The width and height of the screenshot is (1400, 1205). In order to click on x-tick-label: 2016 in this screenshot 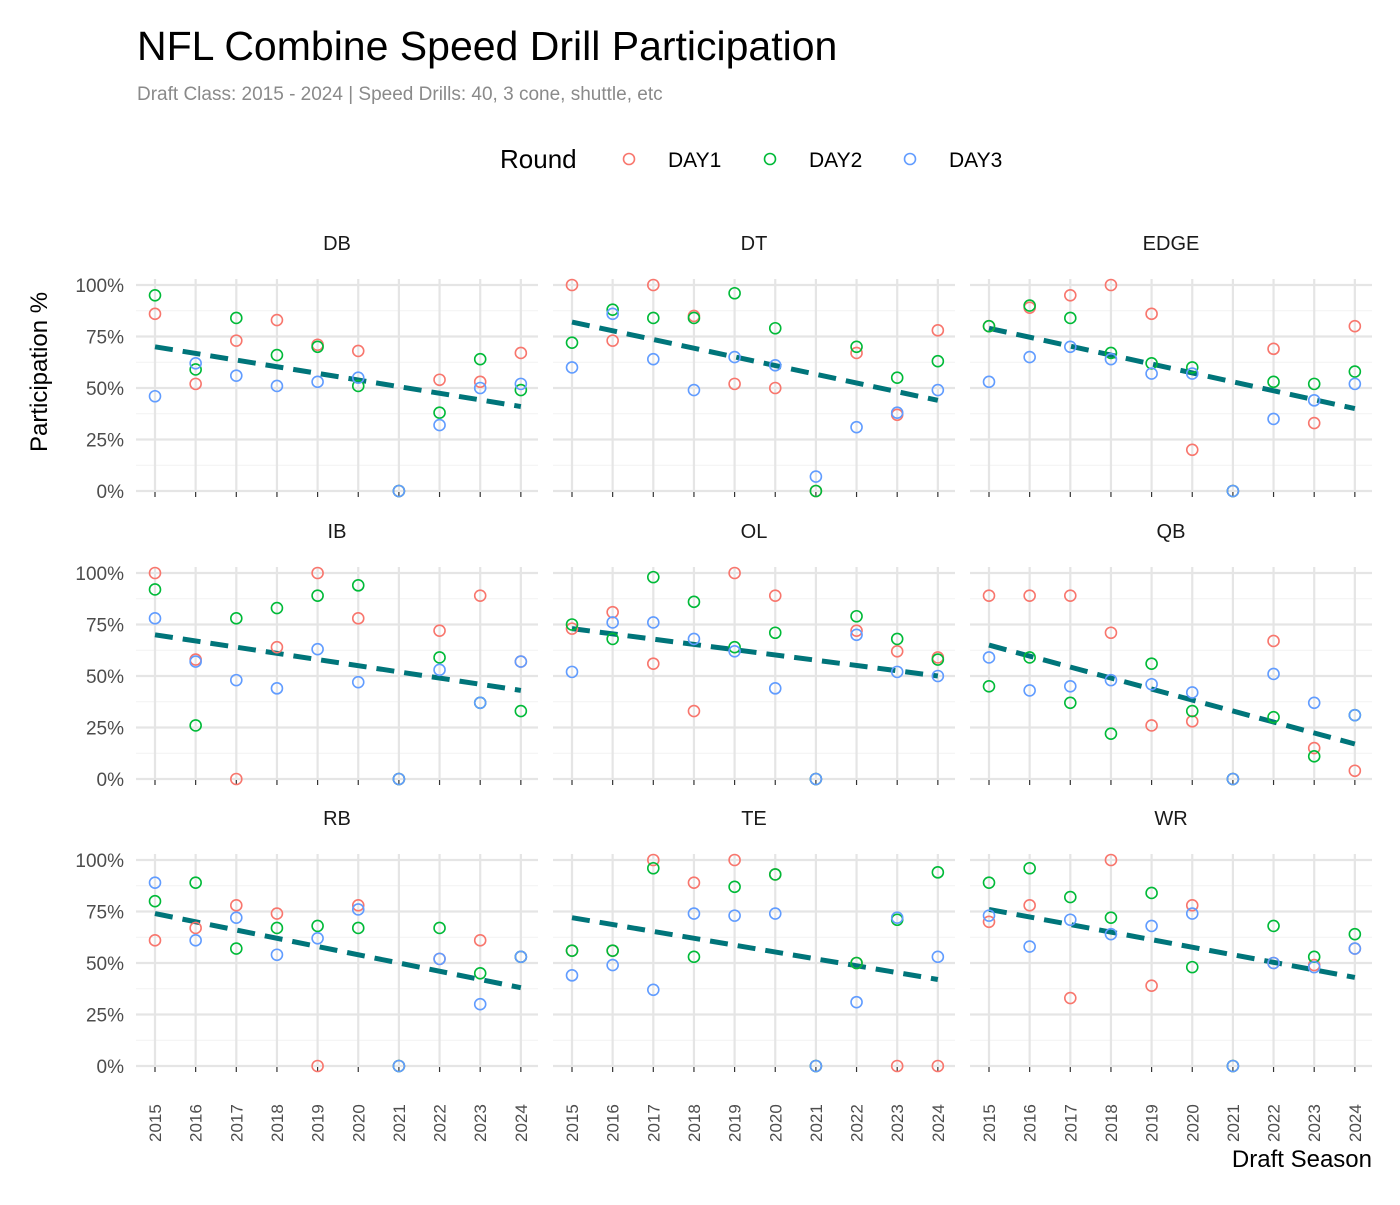, I will do `click(613, 1123)`.